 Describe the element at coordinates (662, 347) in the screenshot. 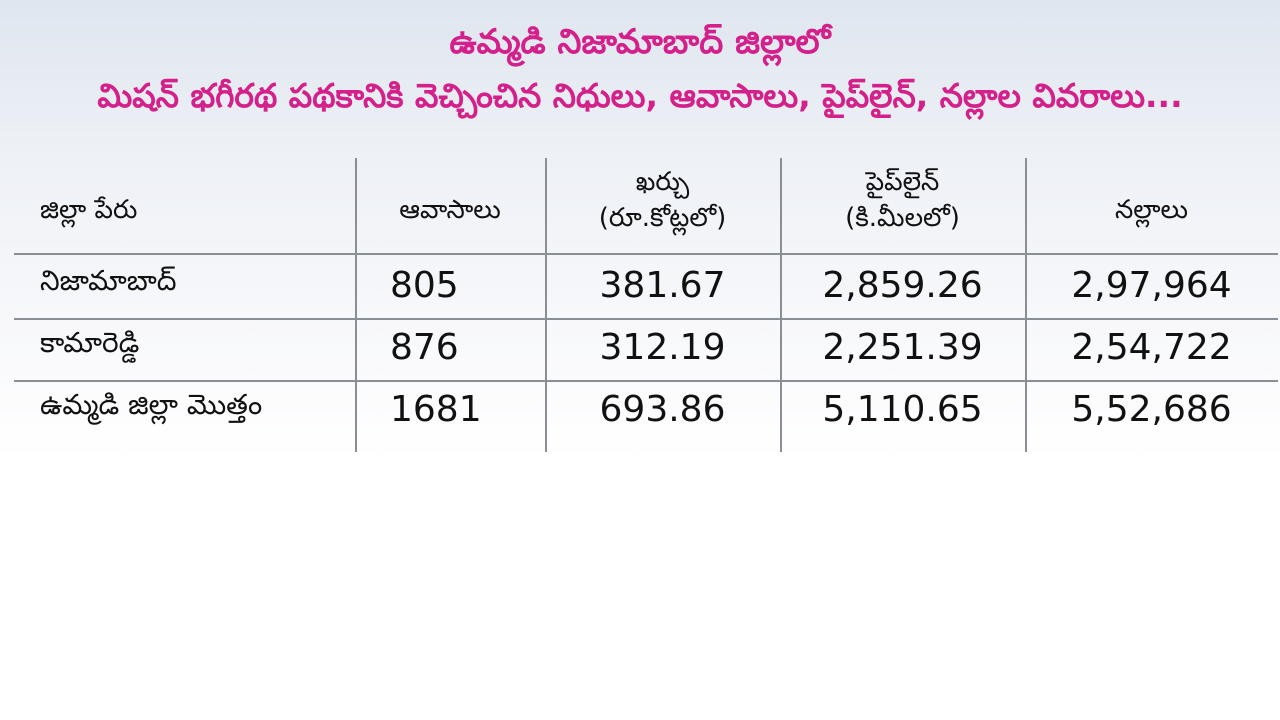

I see `table-cell: 312.19` at that location.